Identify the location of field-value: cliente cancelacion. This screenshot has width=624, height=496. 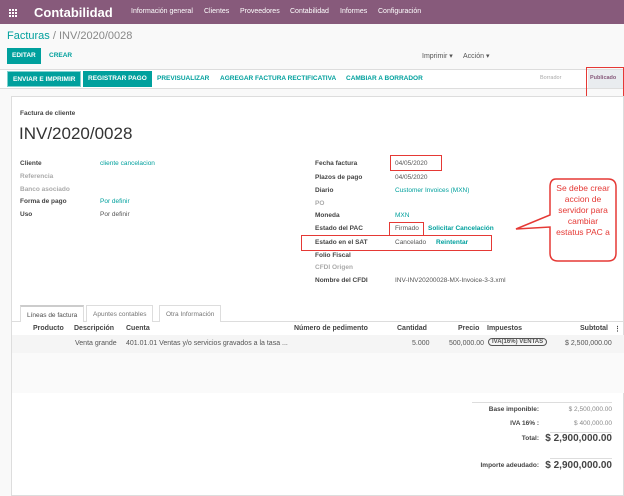
(127, 163).